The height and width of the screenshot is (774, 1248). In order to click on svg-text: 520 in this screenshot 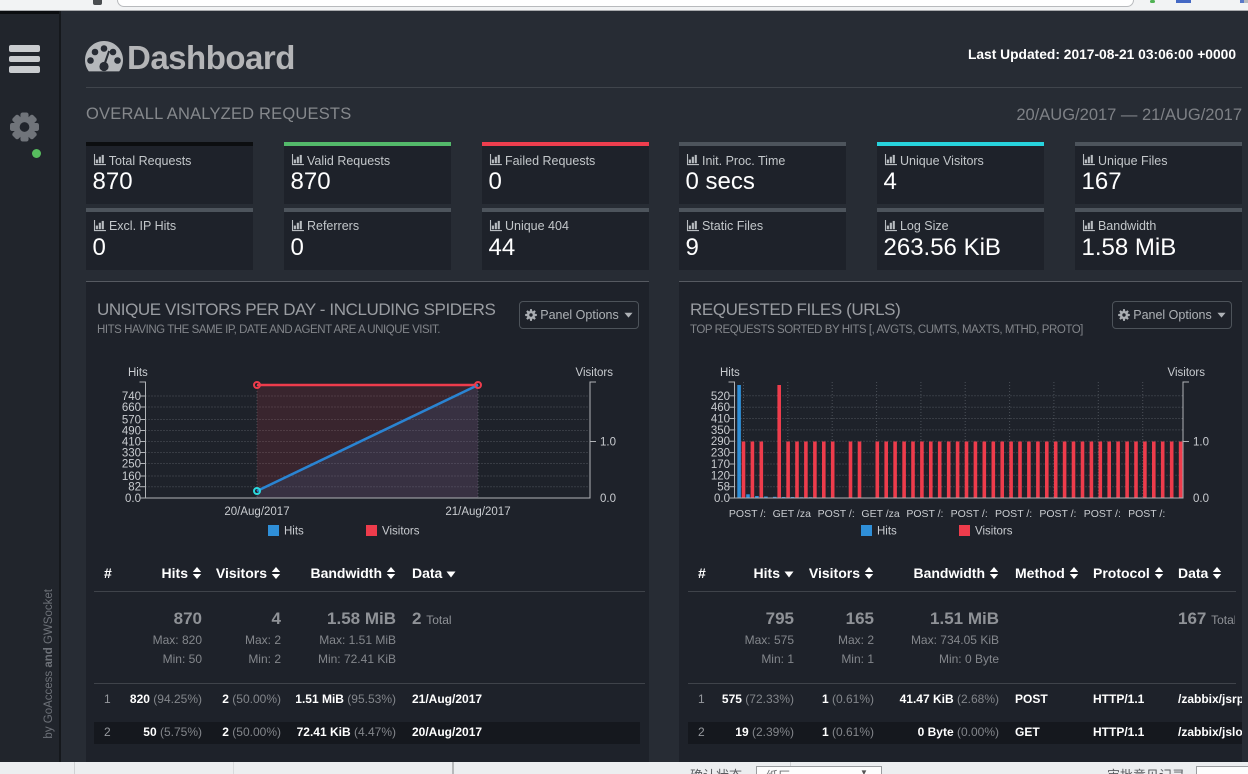, I will do `click(720, 397)`.